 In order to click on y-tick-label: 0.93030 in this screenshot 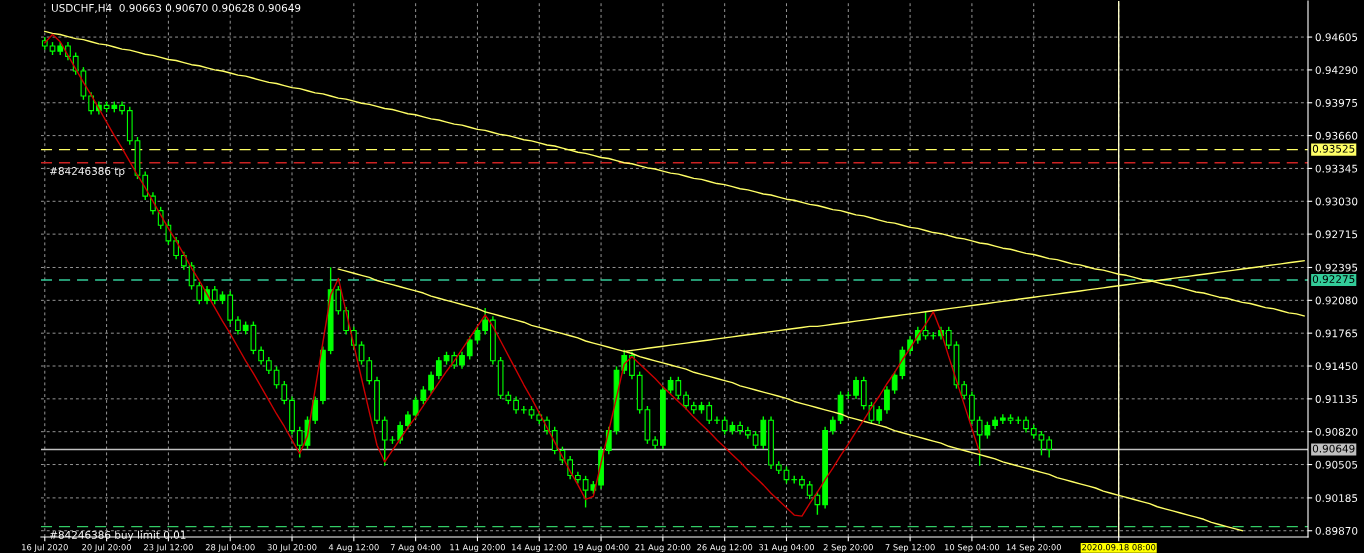, I will do `click(1336, 201)`.